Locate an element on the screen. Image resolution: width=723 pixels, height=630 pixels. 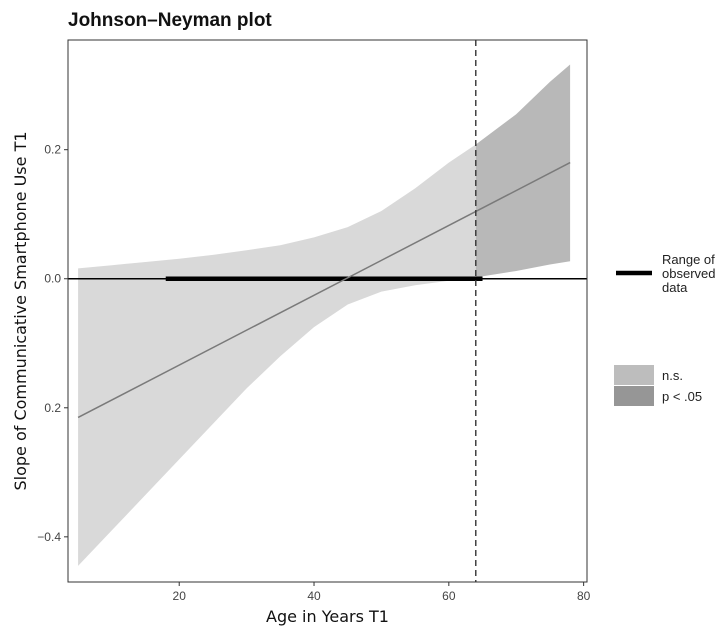
x-axis-title: Age in Years T1 is located at coordinates (327, 616).